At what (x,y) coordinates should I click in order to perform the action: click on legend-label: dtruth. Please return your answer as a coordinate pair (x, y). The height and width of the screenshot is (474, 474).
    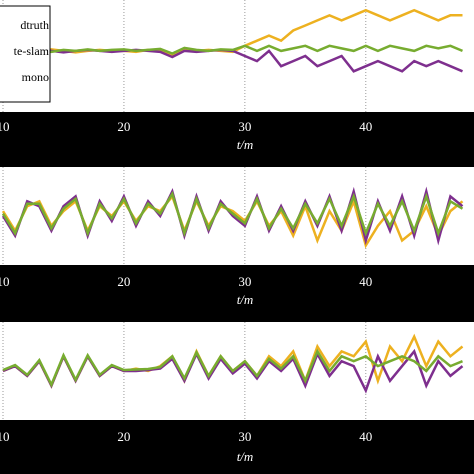
    Looking at the image, I should click on (34, 25).